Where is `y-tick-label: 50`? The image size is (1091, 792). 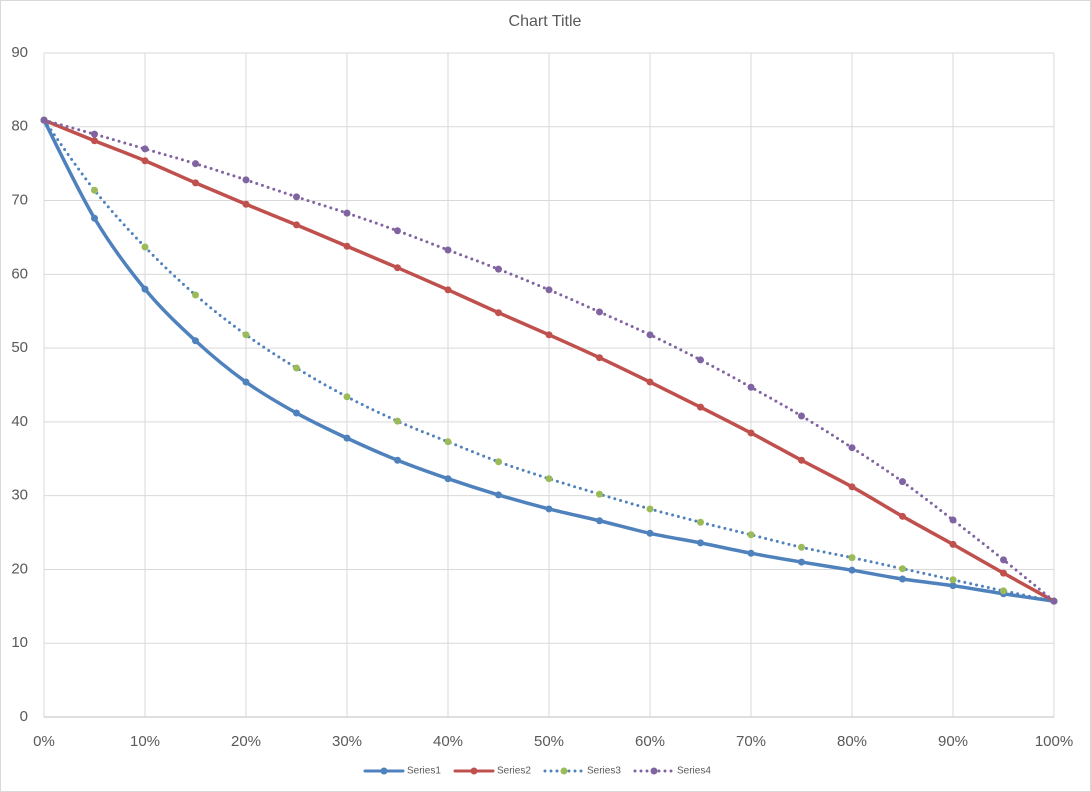
y-tick-label: 50 is located at coordinates (19, 347).